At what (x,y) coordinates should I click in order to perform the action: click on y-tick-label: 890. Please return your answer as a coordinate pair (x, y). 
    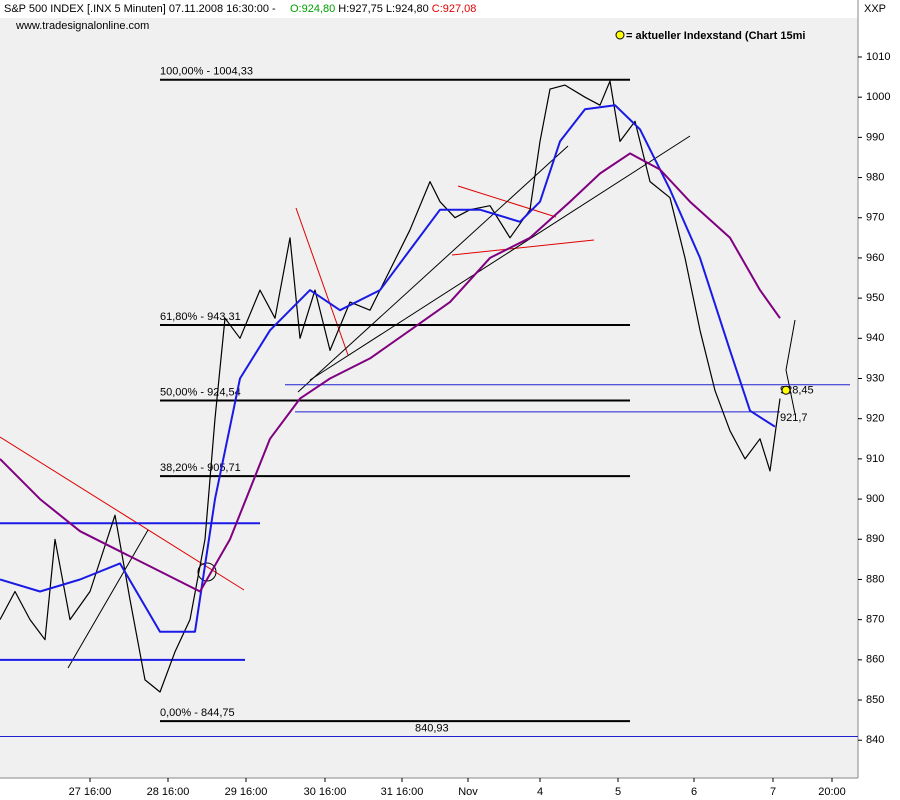
    Looking at the image, I should click on (875, 539).